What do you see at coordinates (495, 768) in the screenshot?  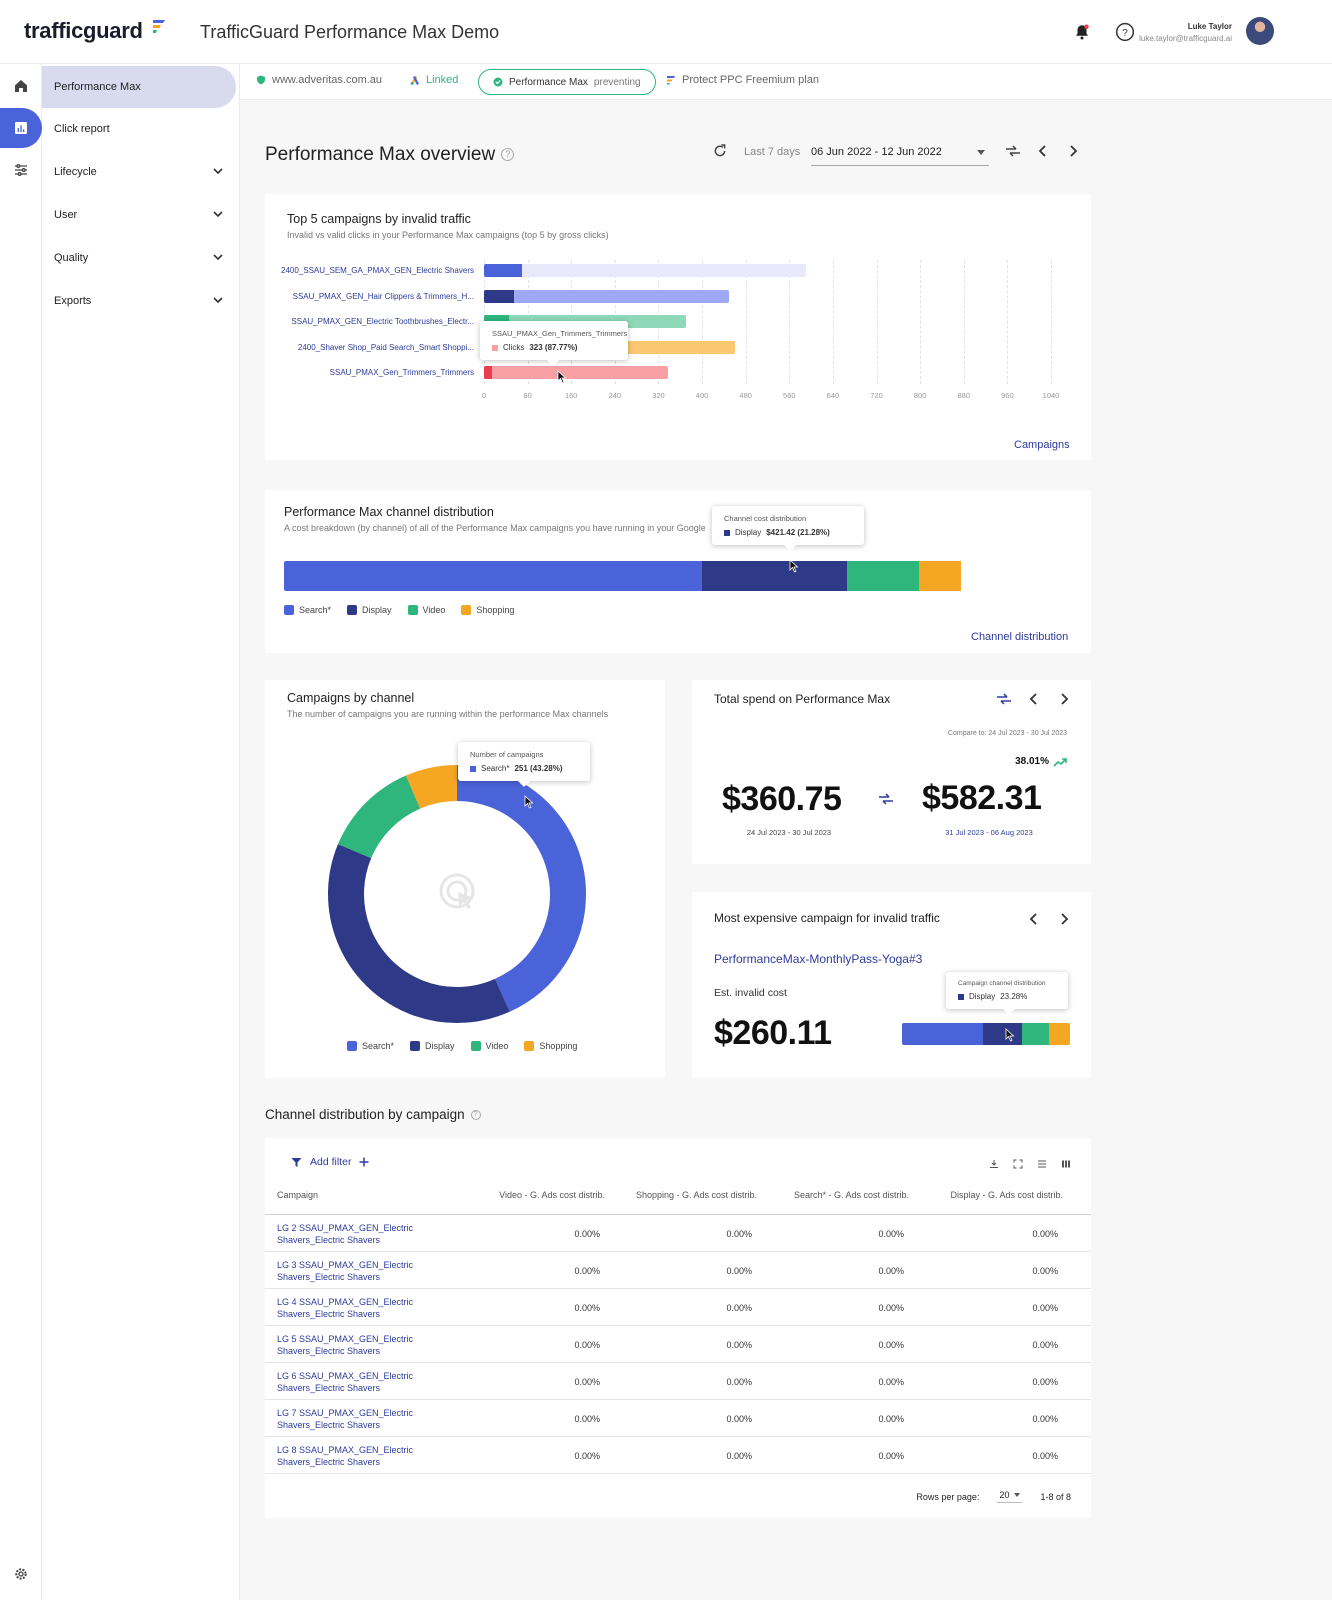 I see `tooltip-label: Search*` at bounding box center [495, 768].